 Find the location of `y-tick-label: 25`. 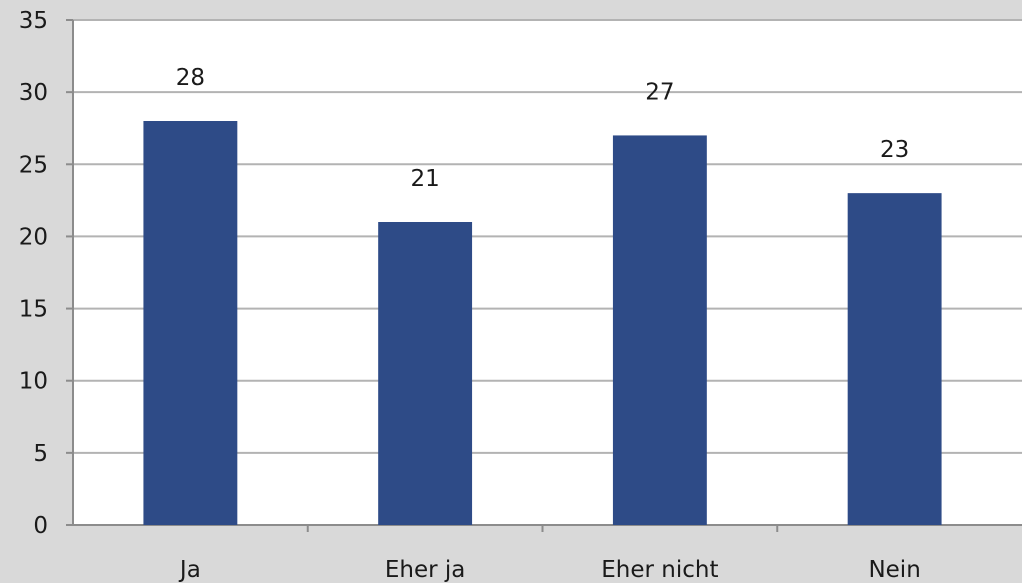

y-tick-label: 25 is located at coordinates (33, 165).